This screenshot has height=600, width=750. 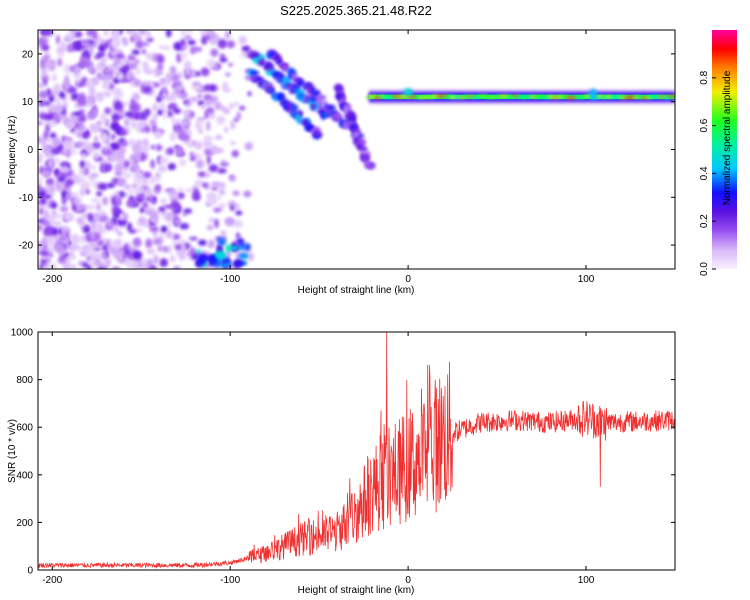 I want to click on colorbar-tick-label: 0.0, so click(x=704, y=269).